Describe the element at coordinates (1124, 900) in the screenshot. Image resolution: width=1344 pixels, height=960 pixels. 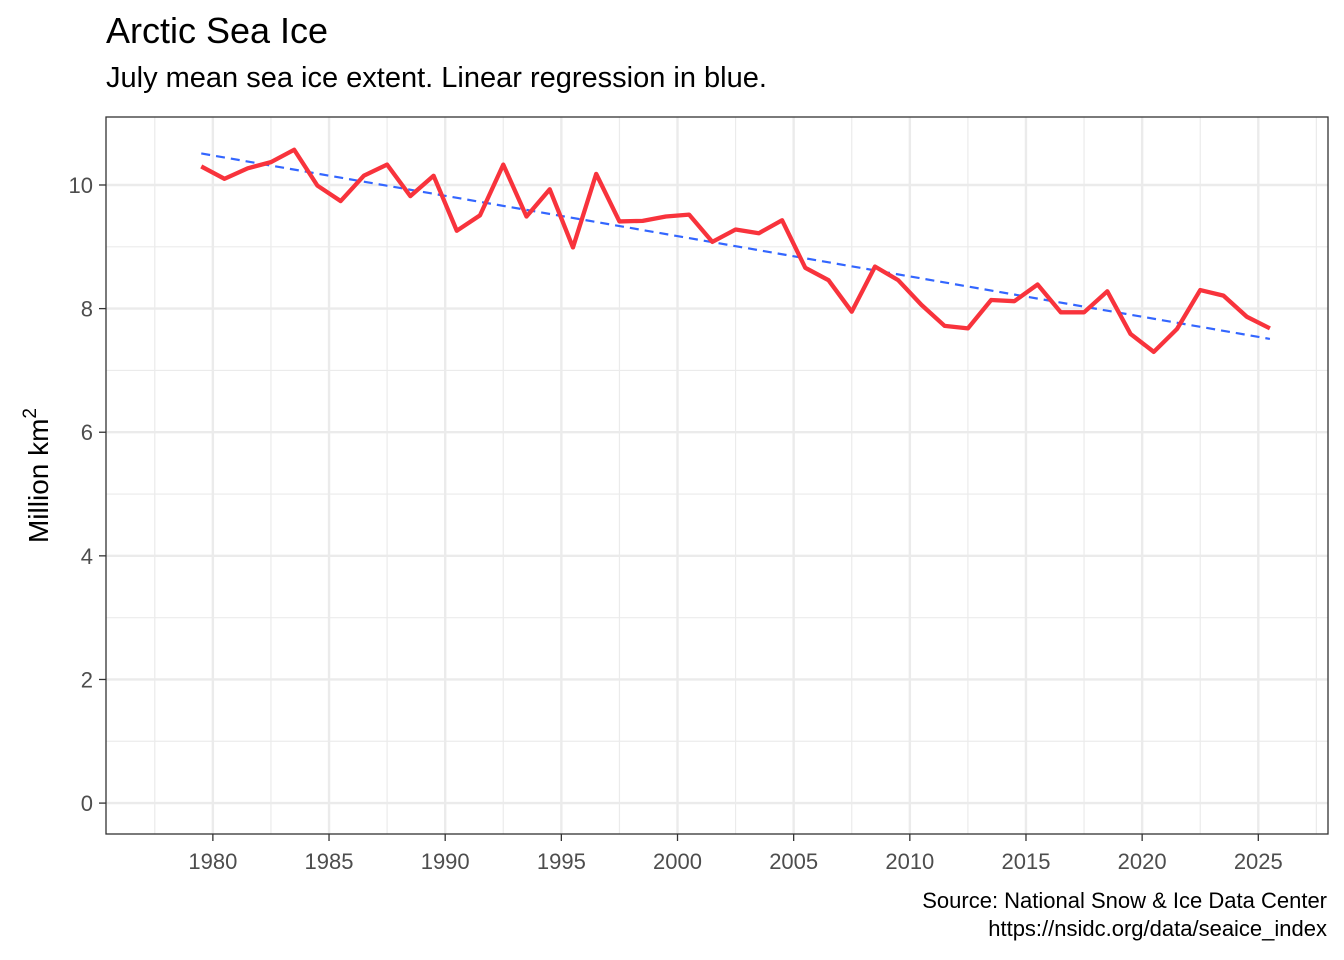
I see `source-caption: Source: National Snow & Ice Data Center` at that location.